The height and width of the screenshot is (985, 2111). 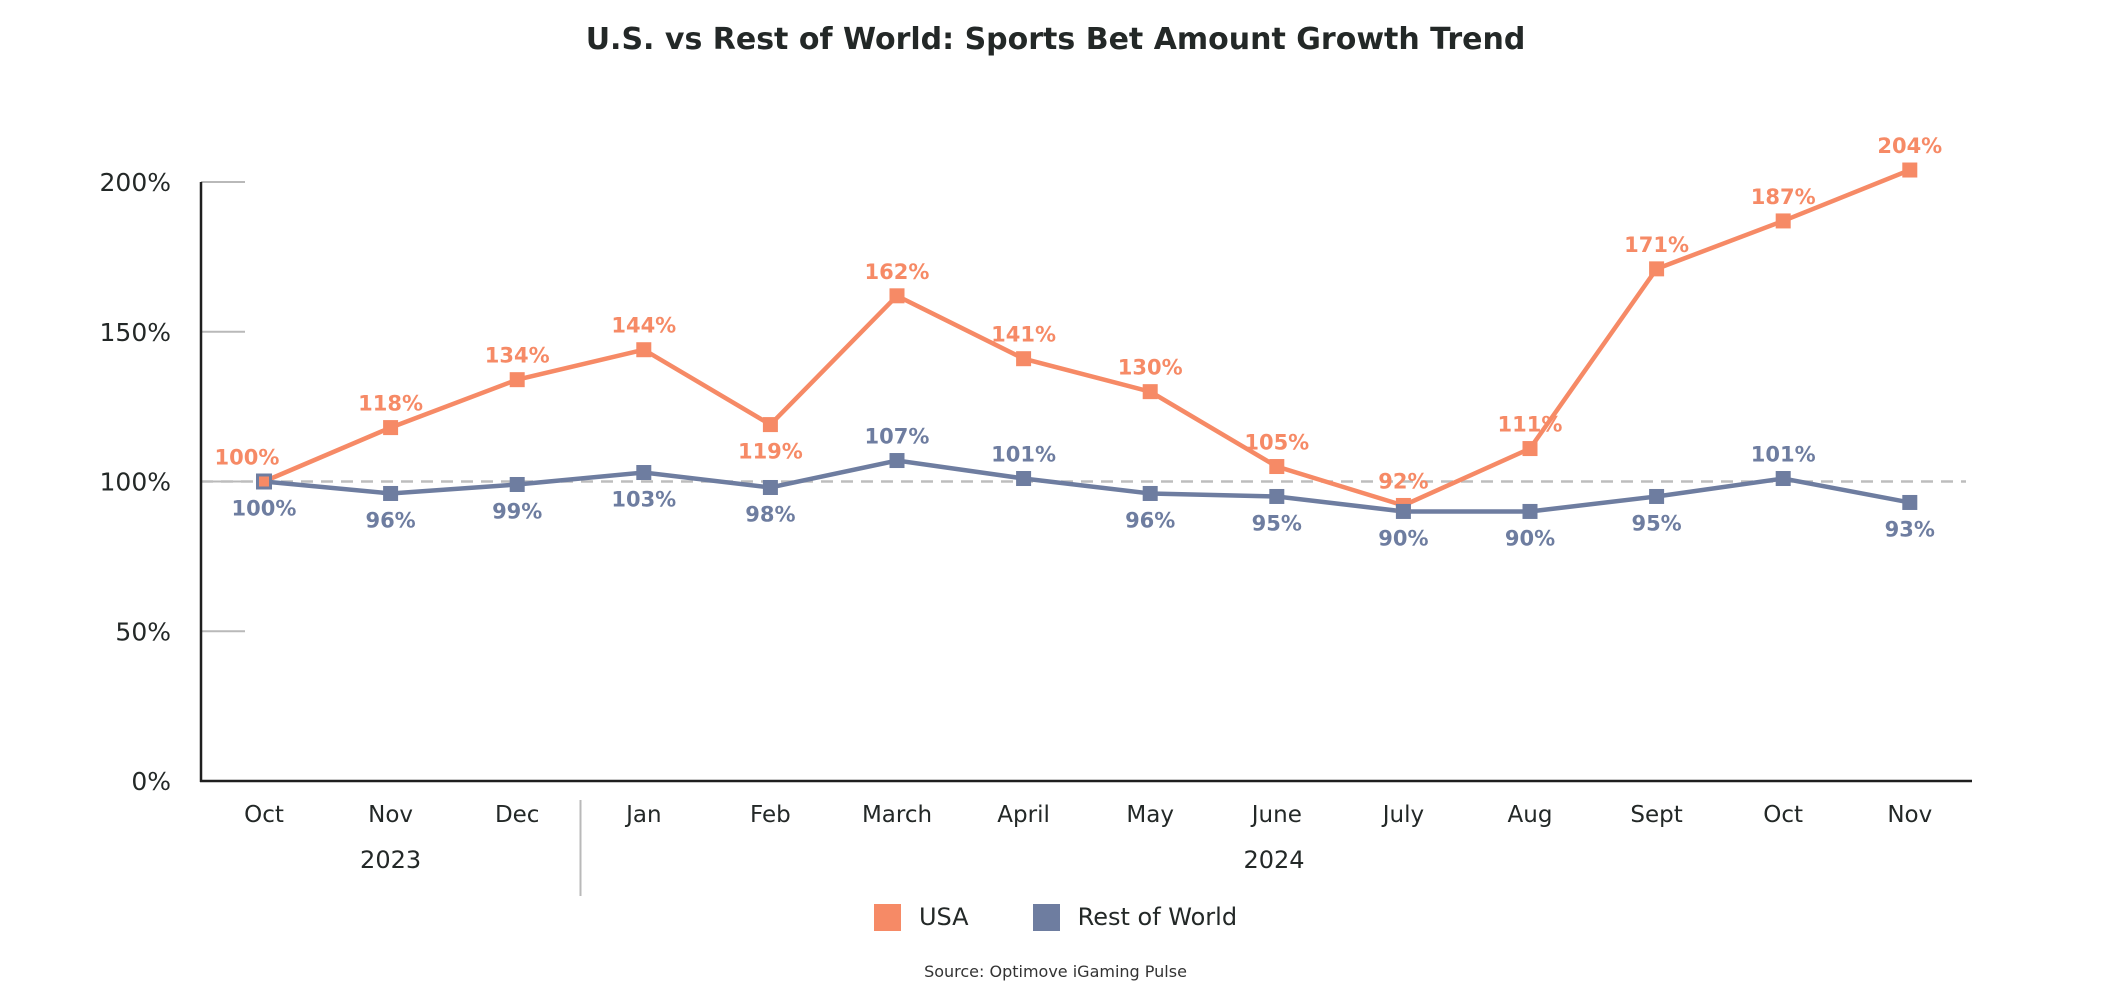 What do you see at coordinates (1530, 815) in the screenshot?
I see `x-tick-label: Aug` at bounding box center [1530, 815].